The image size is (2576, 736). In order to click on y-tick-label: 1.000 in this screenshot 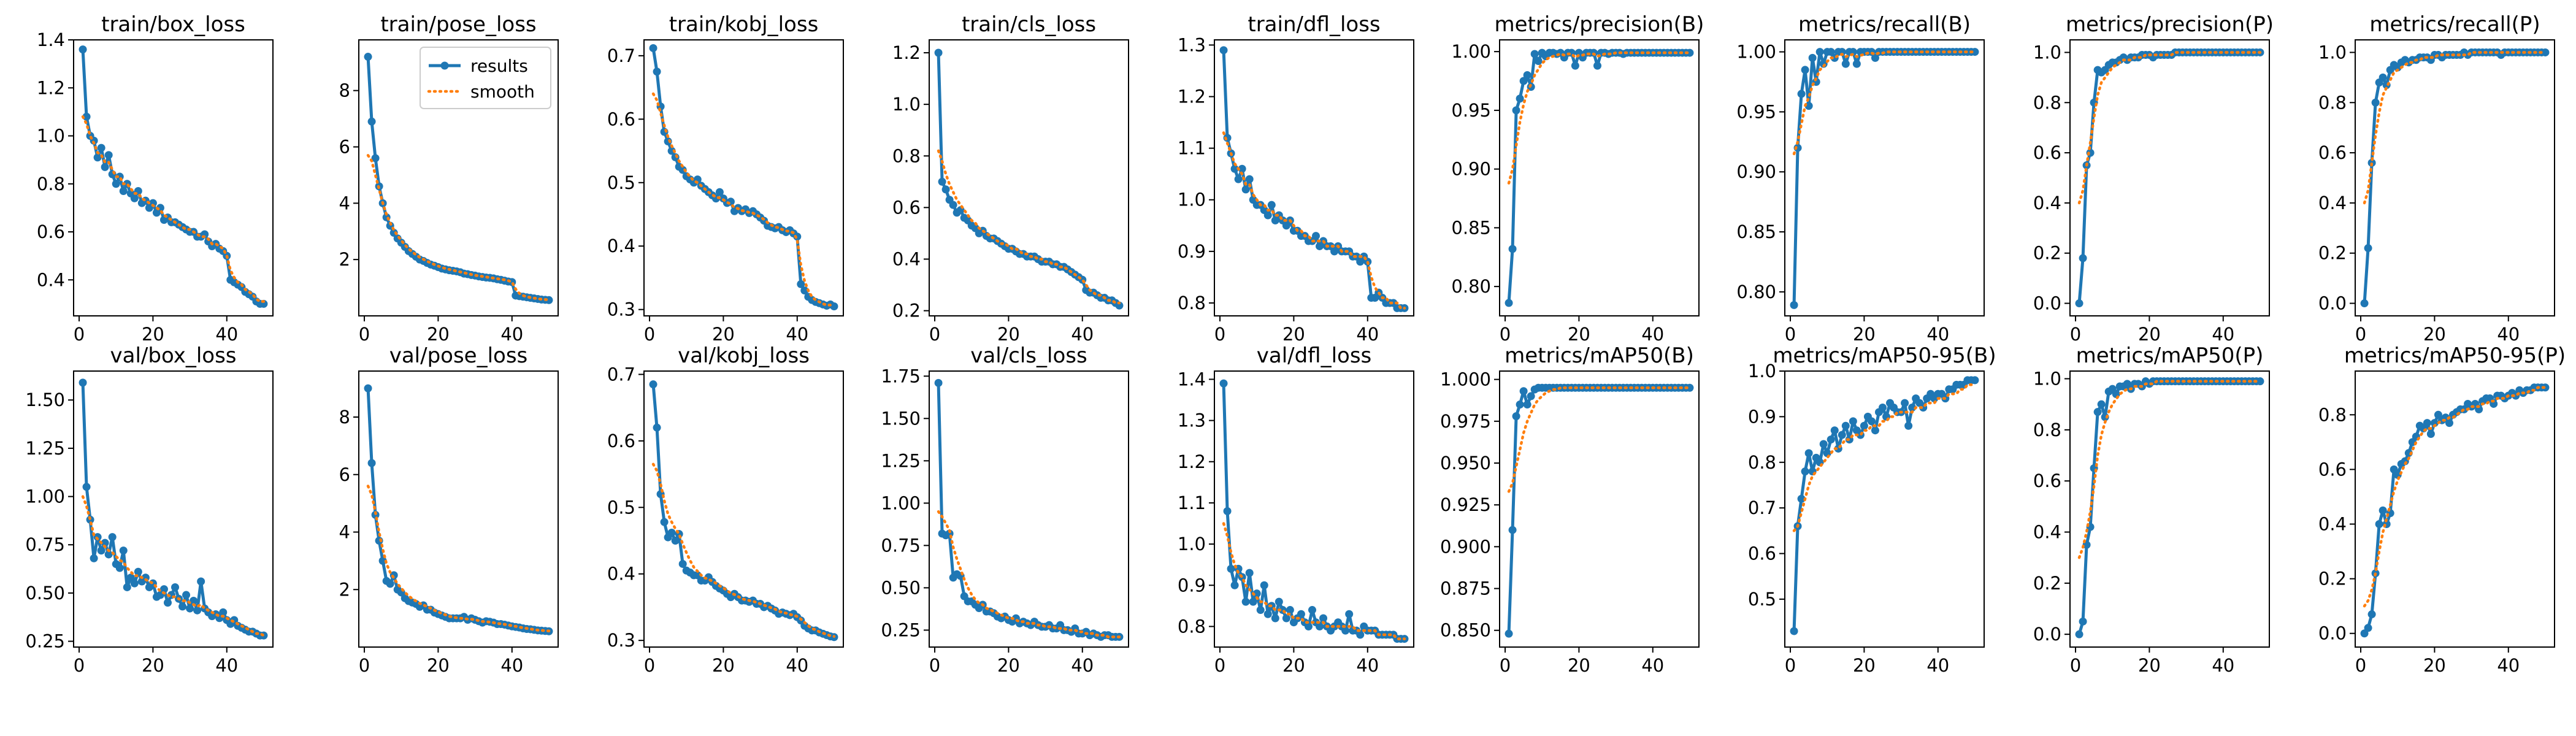, I will do `click(1465, 379)`.